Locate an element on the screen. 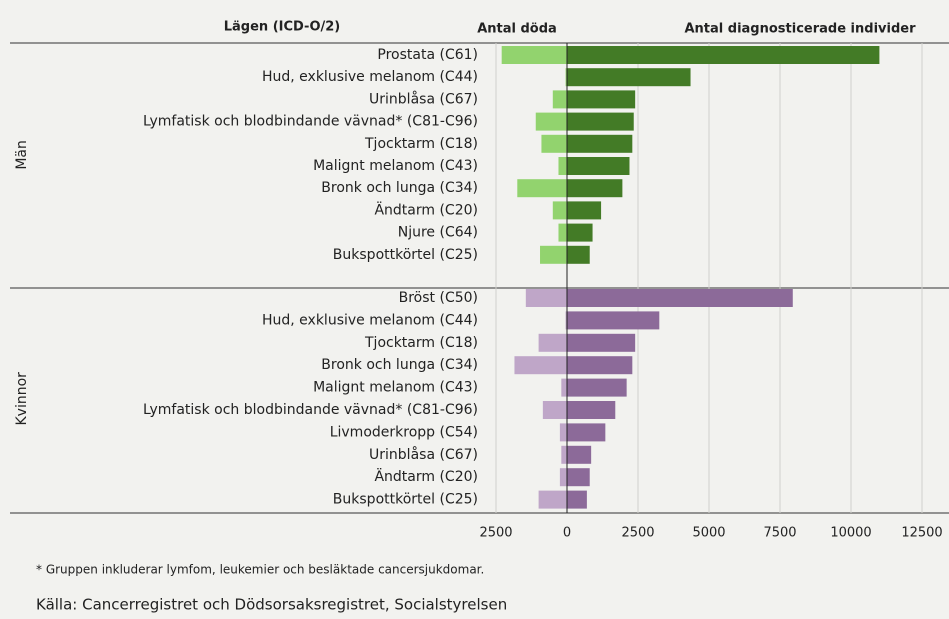 This screenshot has width=949, height=619. category-header: Lägen (ICD-O/2) is located at coordinates (282, 27).